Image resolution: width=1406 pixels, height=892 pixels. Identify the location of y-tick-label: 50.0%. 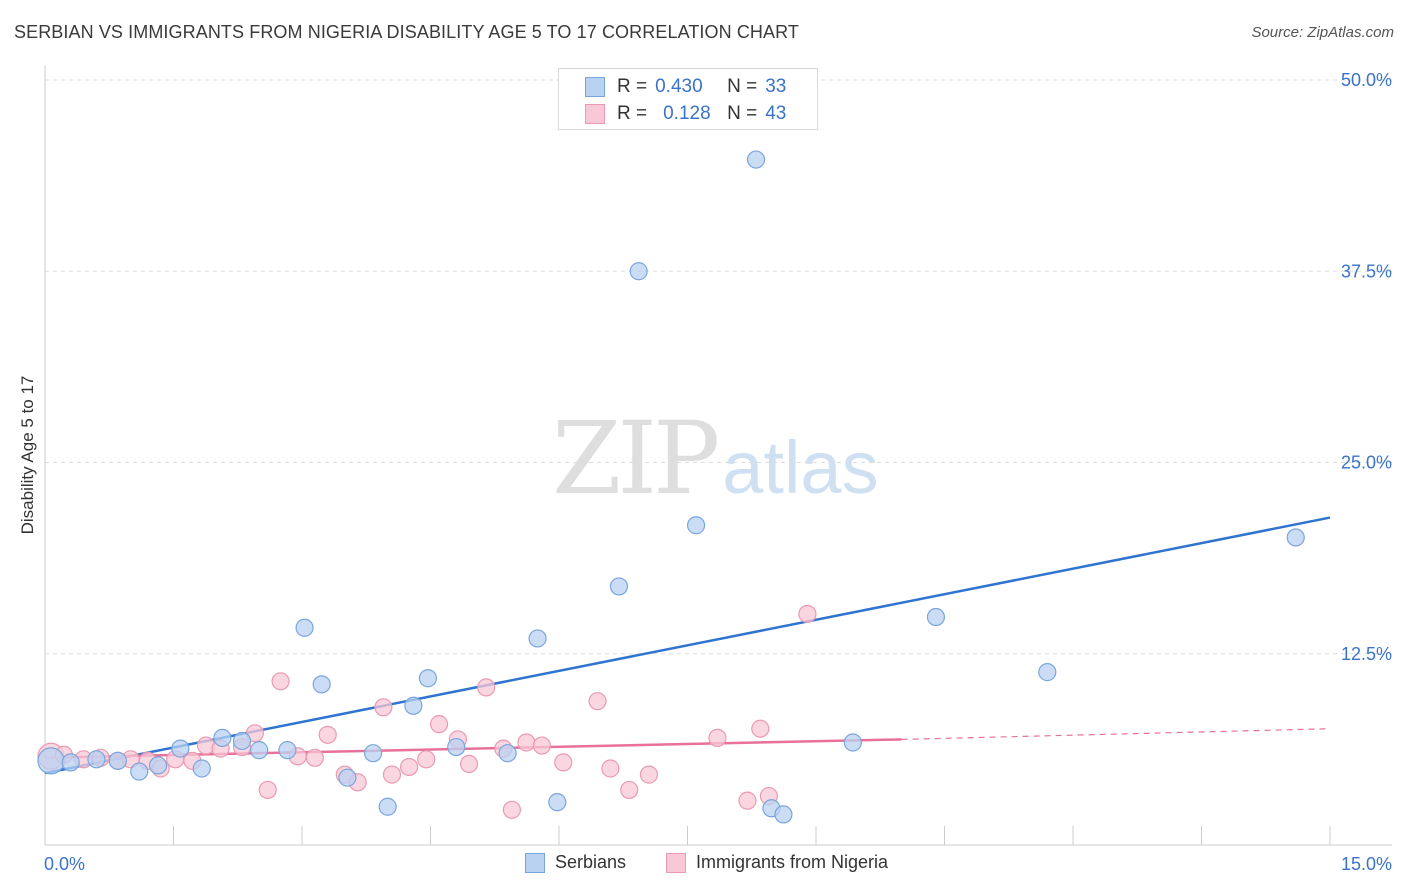
(1366, 80).